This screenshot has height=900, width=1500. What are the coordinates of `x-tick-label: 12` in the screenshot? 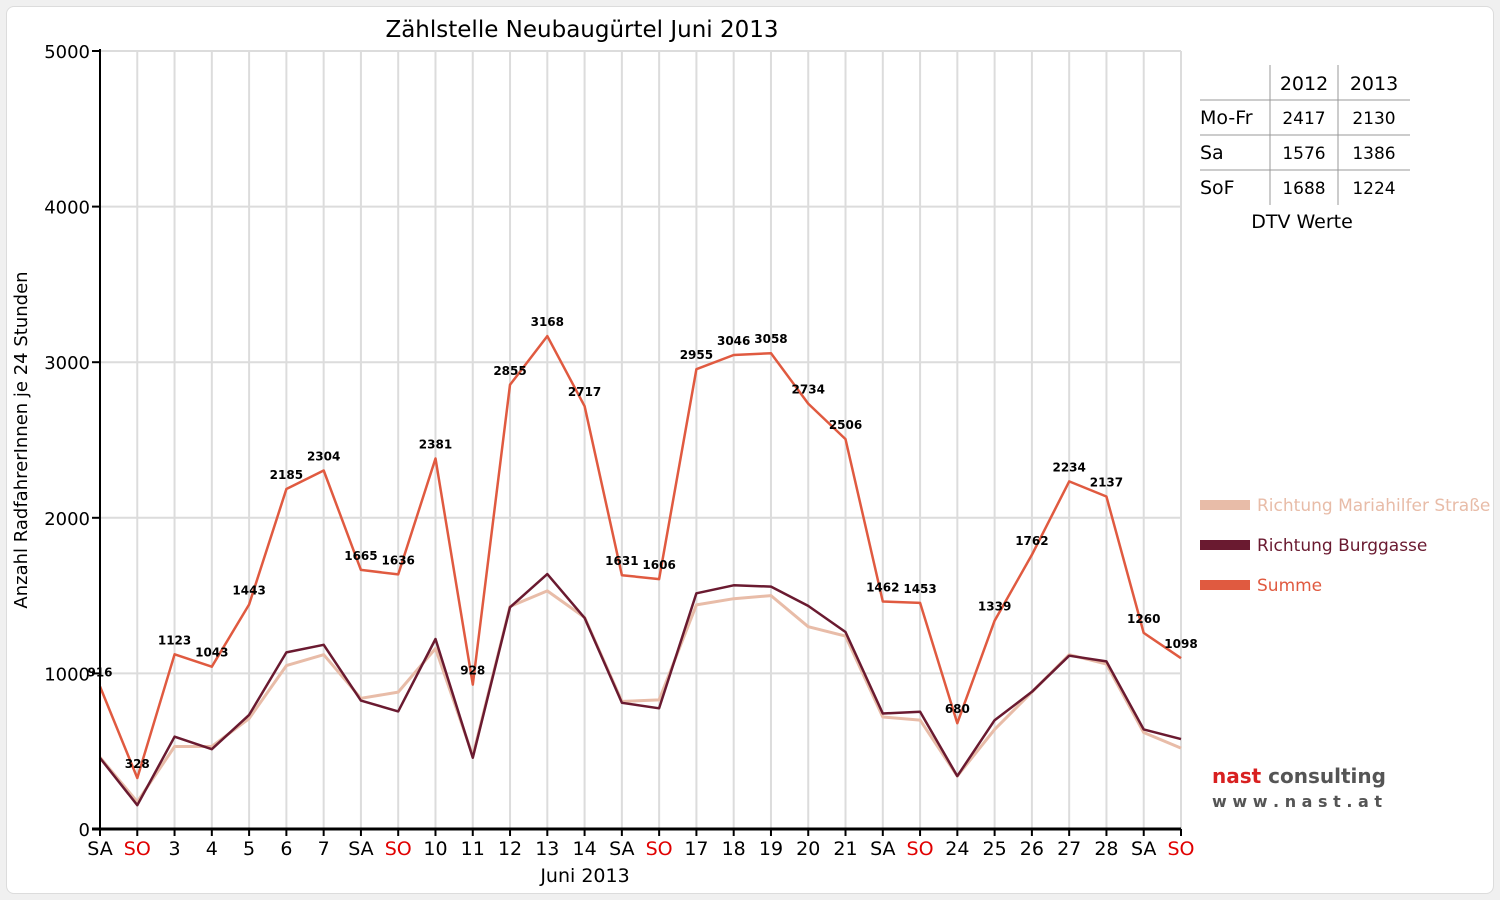 It's located at (510, 849).